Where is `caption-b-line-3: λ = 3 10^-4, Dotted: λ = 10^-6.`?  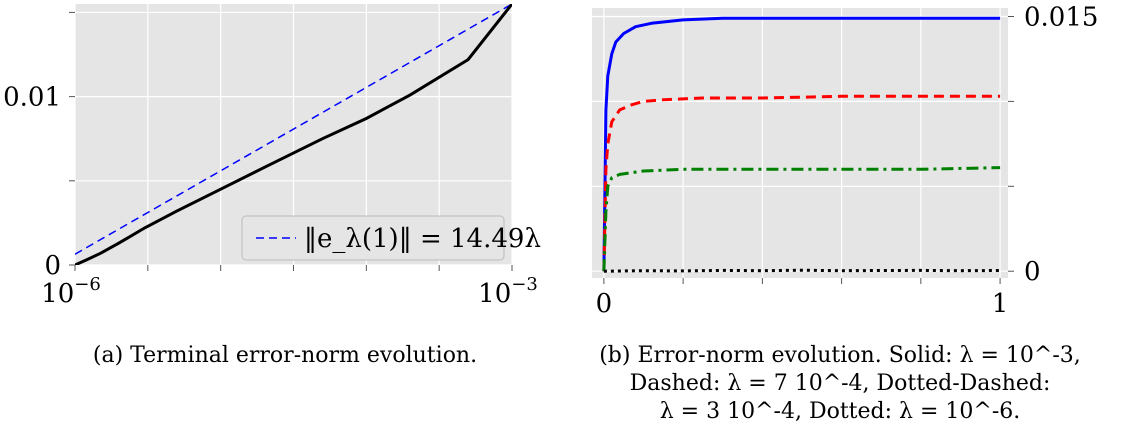
caption-b-line-3: λ = 3 10^-4, Dotted: λ = 10^-6. is located at coordinates (840, 411).